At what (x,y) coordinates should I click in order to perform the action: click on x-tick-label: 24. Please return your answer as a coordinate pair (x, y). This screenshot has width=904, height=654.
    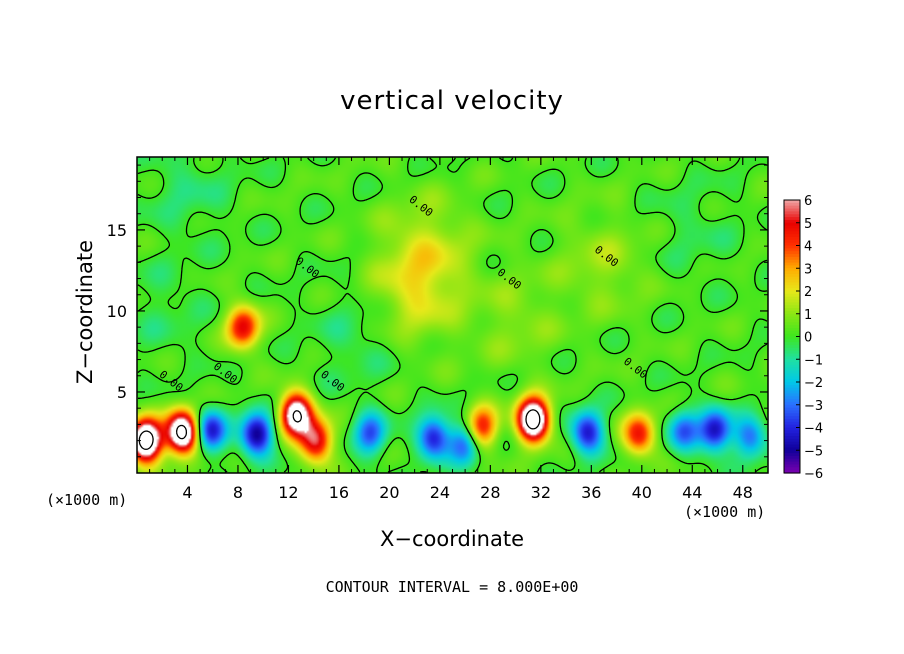
    Looking at the image, I should click on (440, 492).